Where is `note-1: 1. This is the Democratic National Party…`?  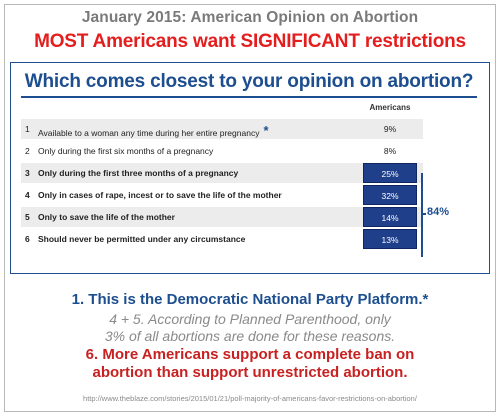 note-1: 1. This is the Democratic National Party… is located at coordinates (250, 299).